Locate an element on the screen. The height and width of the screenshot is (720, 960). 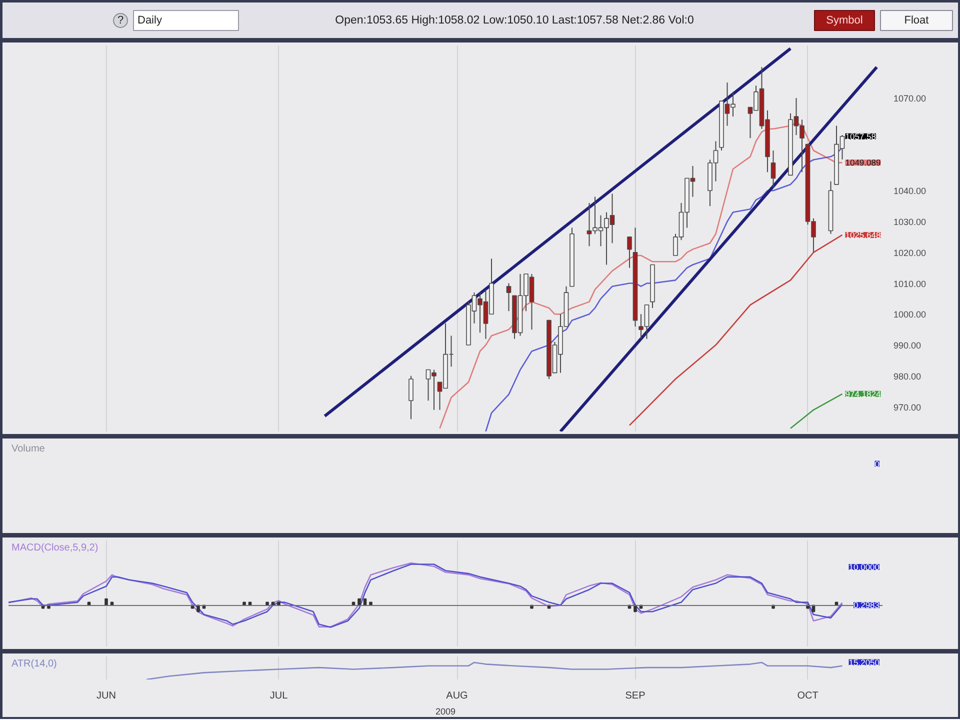
text: Symbol is located at coordinates (844, 20).